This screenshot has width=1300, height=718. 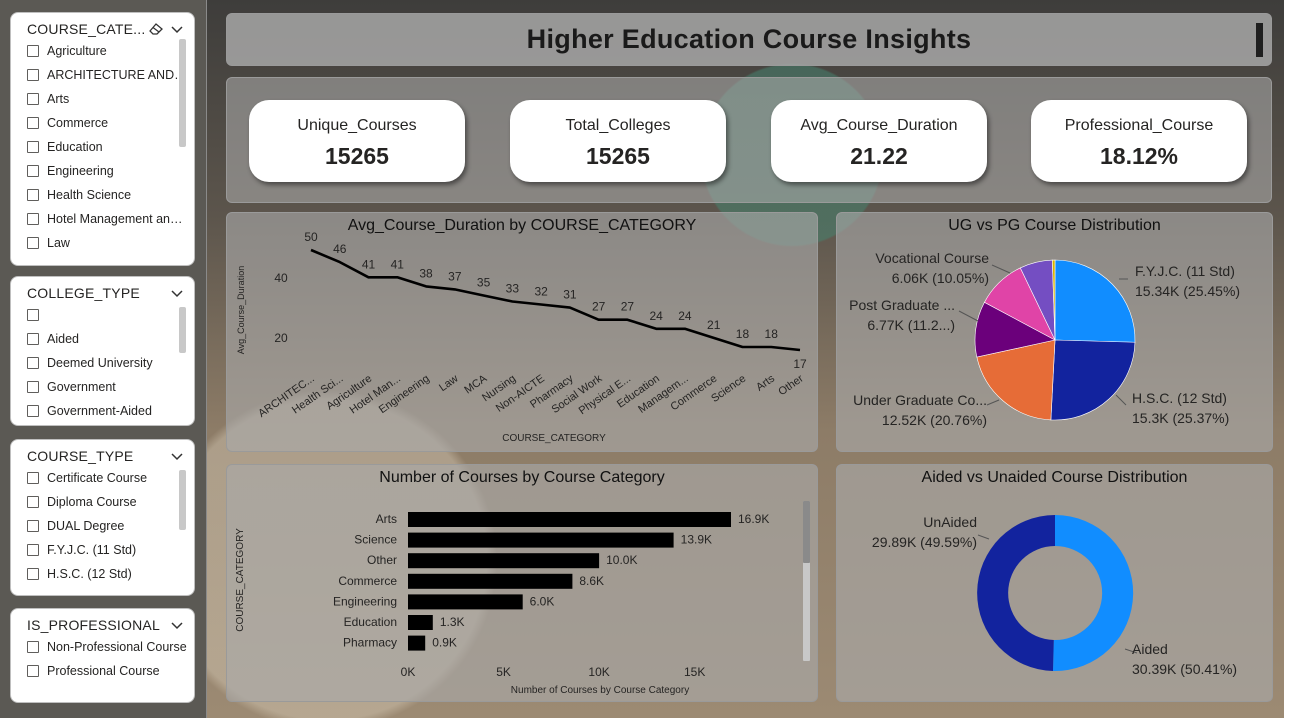 I want to click on kpi-card-professional-course: Professional_Course 18.12%, so click(x=1139, y=141).